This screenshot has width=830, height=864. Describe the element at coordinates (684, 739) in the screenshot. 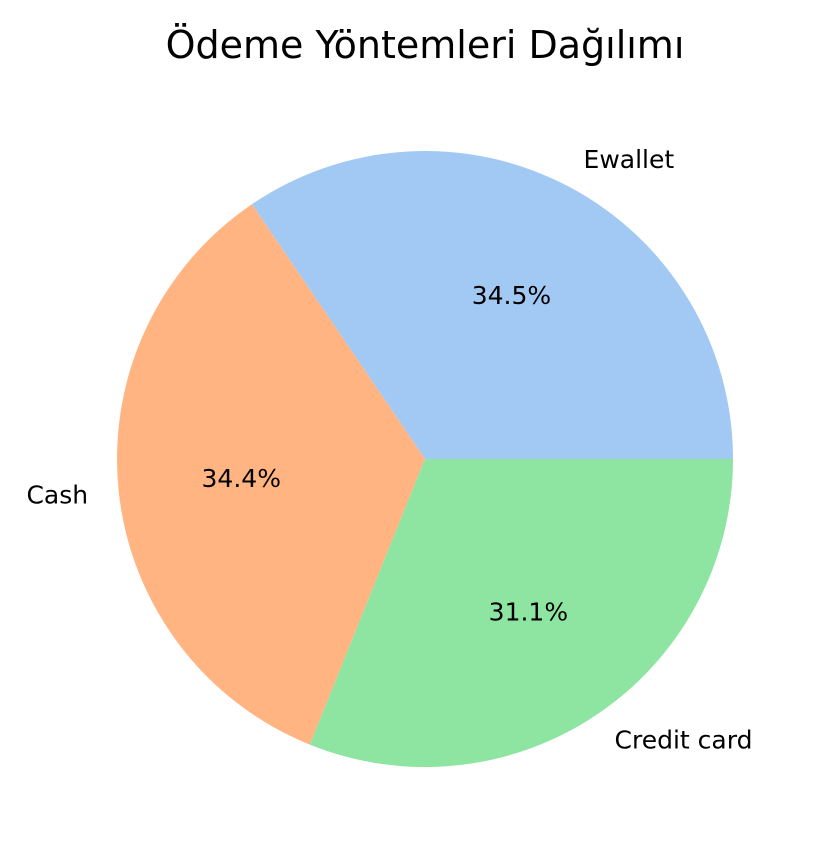

I see `slice-label-credit-card: Credit card` at that location.